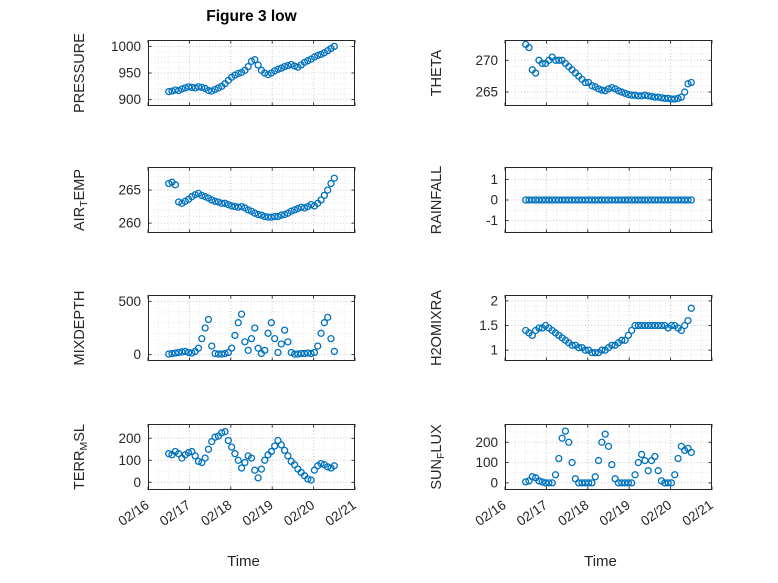 This screenshot has width=778, height=583. I want to click on plot-area-h2omixra: 1 1.5 2 H2OMIXRA, so click(571, 328).